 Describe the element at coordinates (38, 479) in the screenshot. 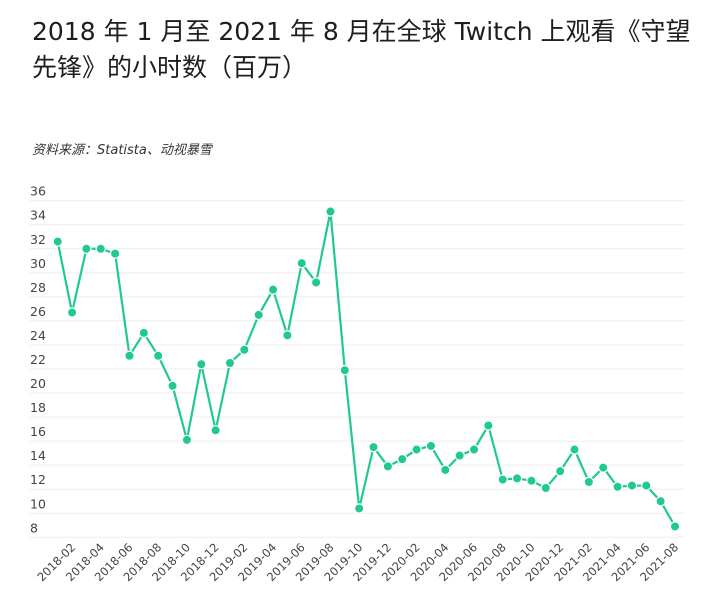

I see `y-tick-label: 12` at that location.